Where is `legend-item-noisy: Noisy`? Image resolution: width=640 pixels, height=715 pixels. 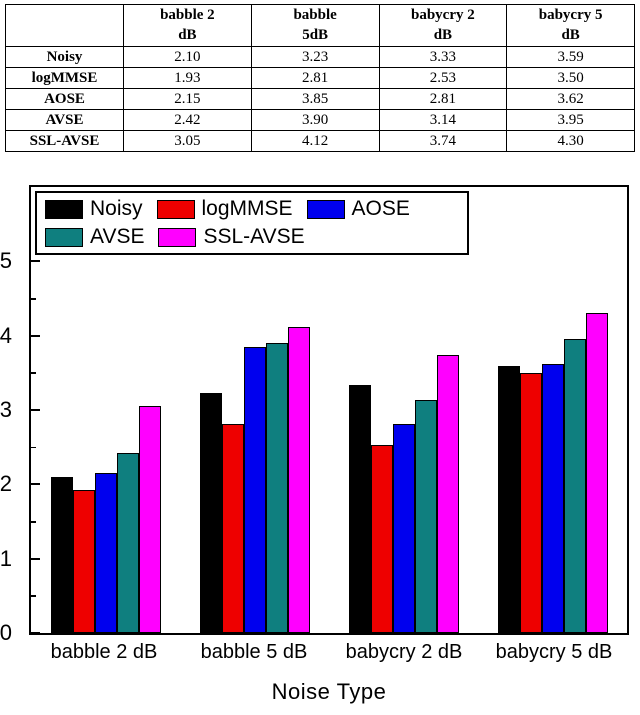
legend-item-noisy: Noisy is located at coordinates (94, 209).